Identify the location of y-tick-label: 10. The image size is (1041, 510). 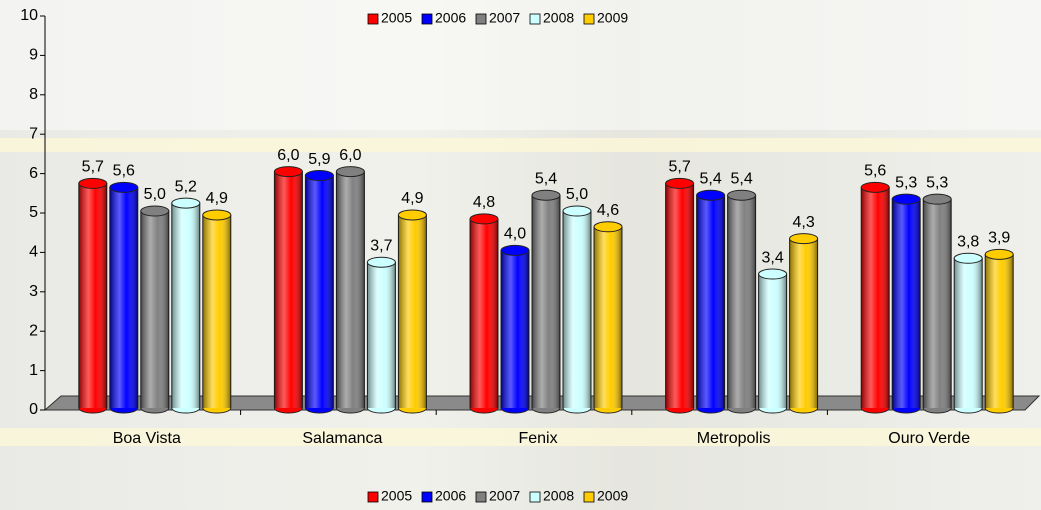
(29, 15).